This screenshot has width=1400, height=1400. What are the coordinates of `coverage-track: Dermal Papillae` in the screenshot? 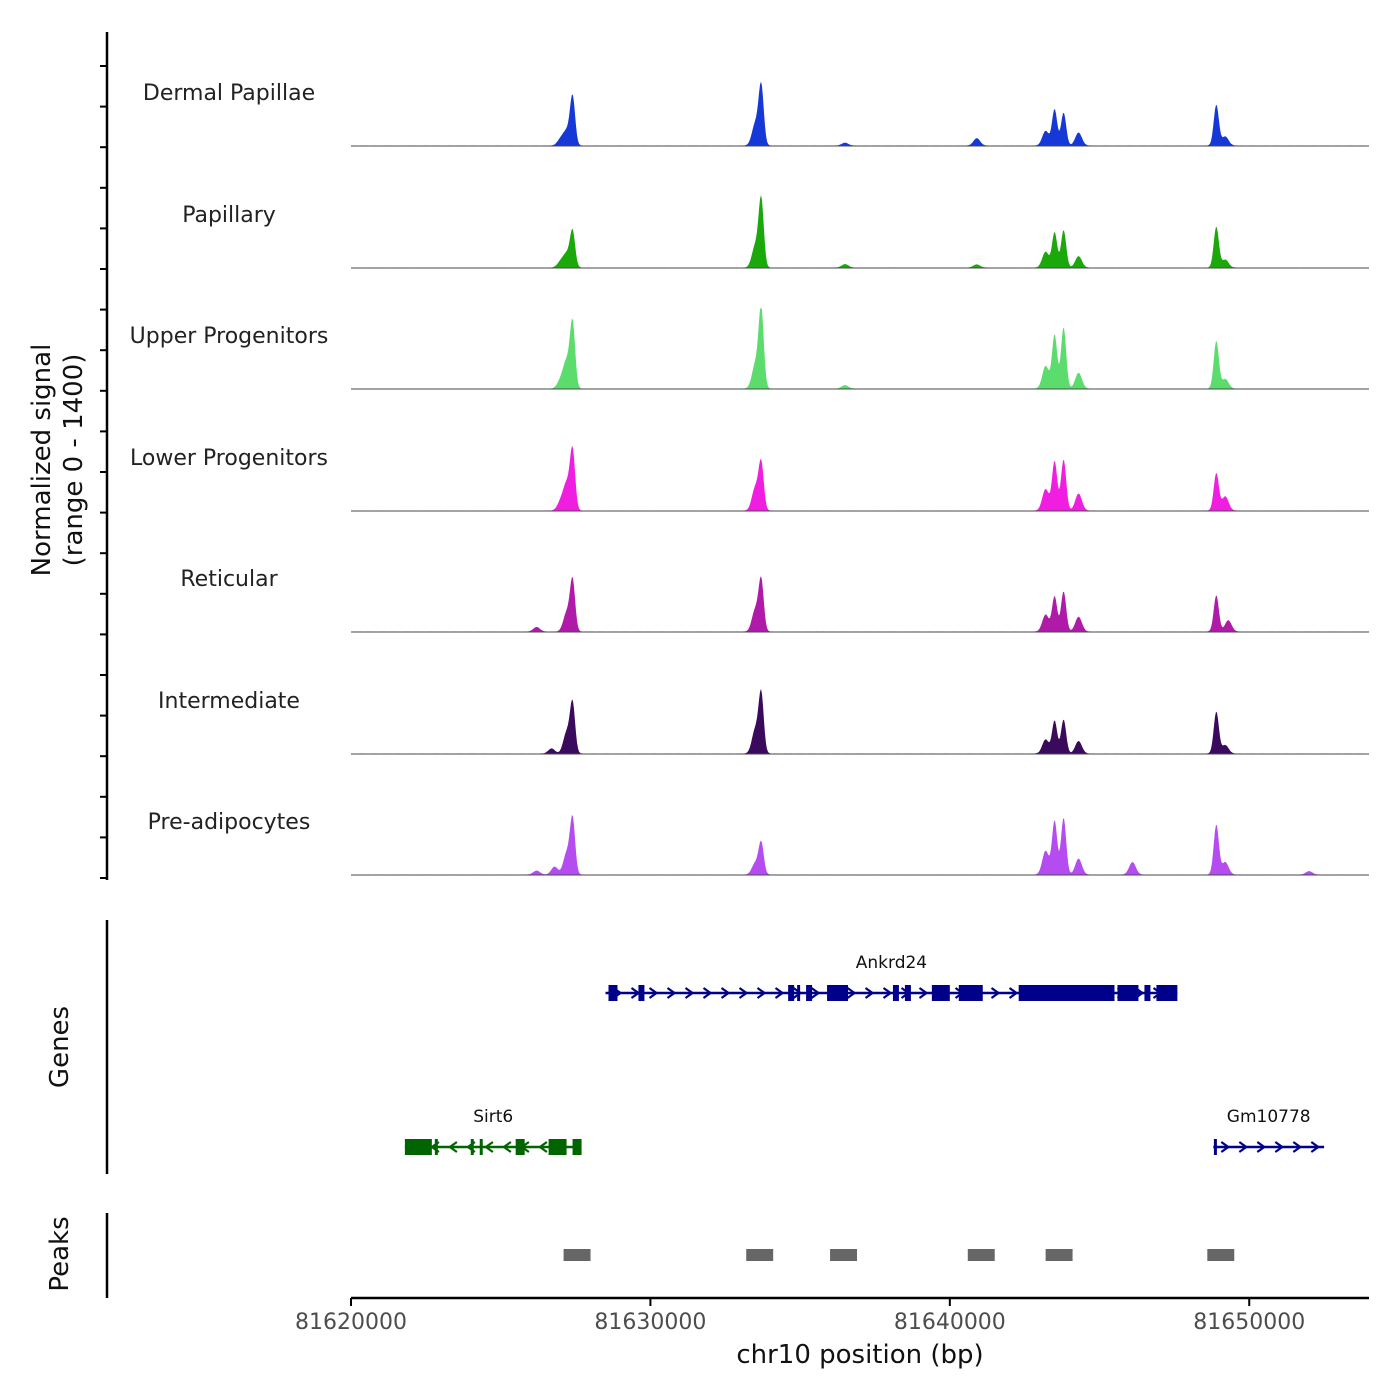 It's located at (756, 114).